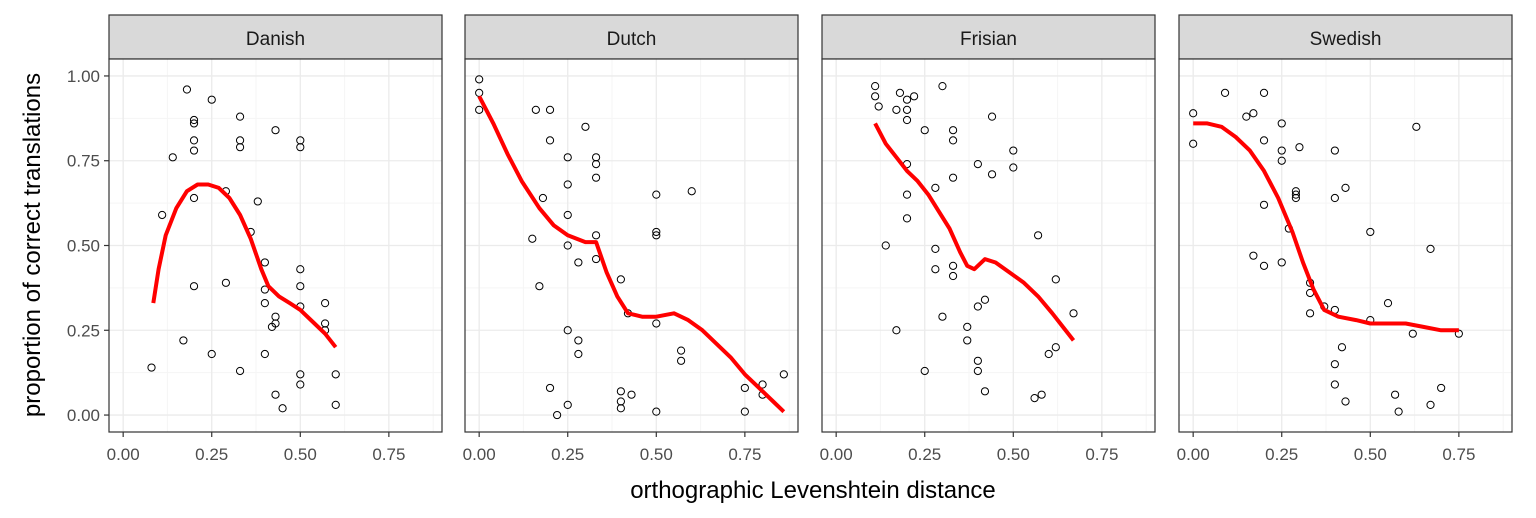  I want to click on y-axis: 0.00 0.25 0.50 0.75 1.00, so click(88, 246).